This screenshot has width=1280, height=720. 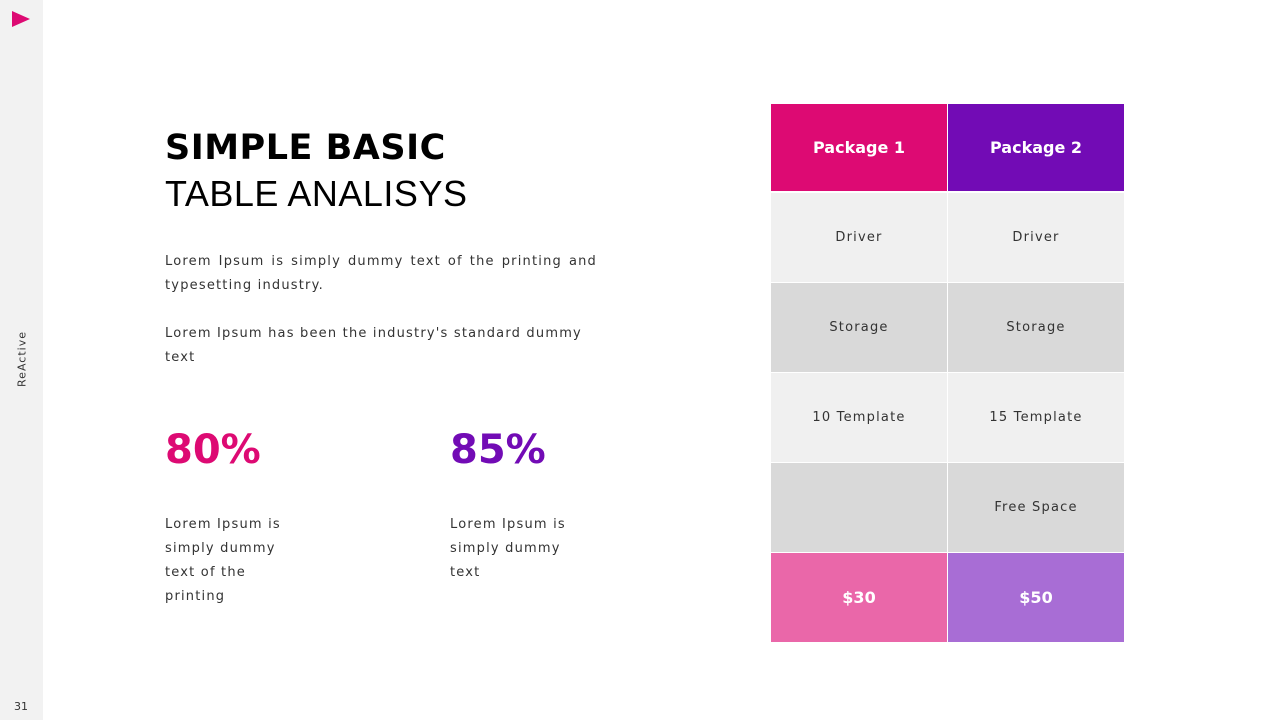 What do you see at coordinates (859, 147) in the screenshot?
I see `header-package-1: Package 1` at bounding box center [859, 147].